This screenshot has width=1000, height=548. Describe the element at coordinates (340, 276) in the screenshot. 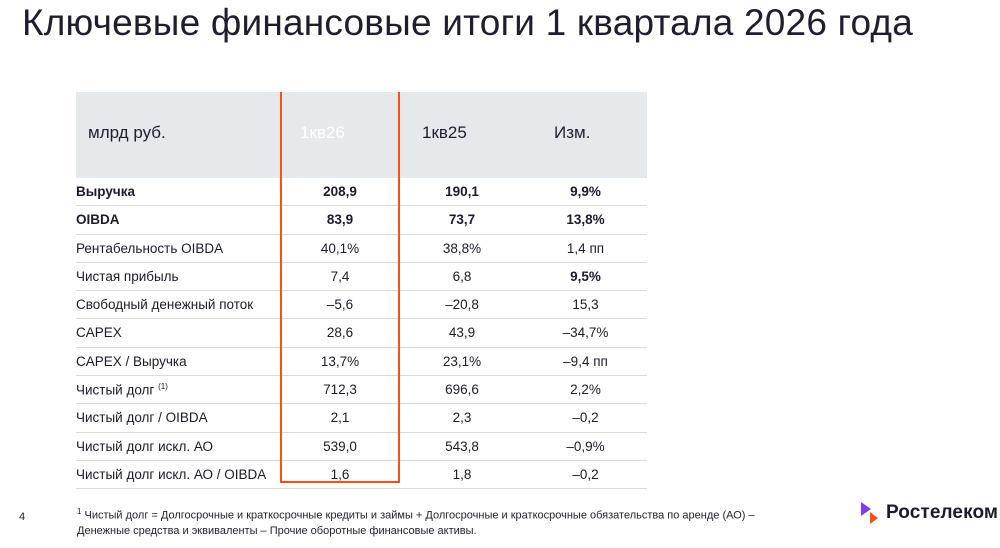

I see `cell-q1-26: 7,4` at that location.